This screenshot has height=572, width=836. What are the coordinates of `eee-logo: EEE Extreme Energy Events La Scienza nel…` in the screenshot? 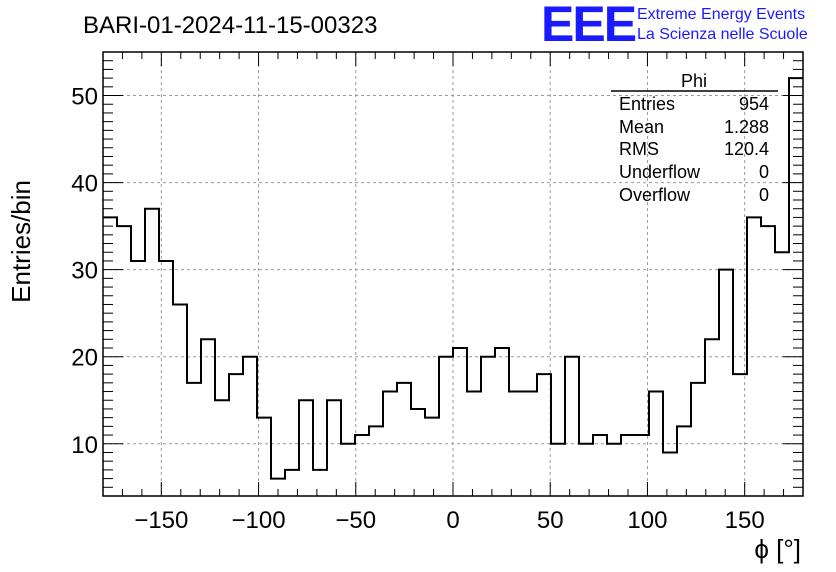 It's located at (674, 26).